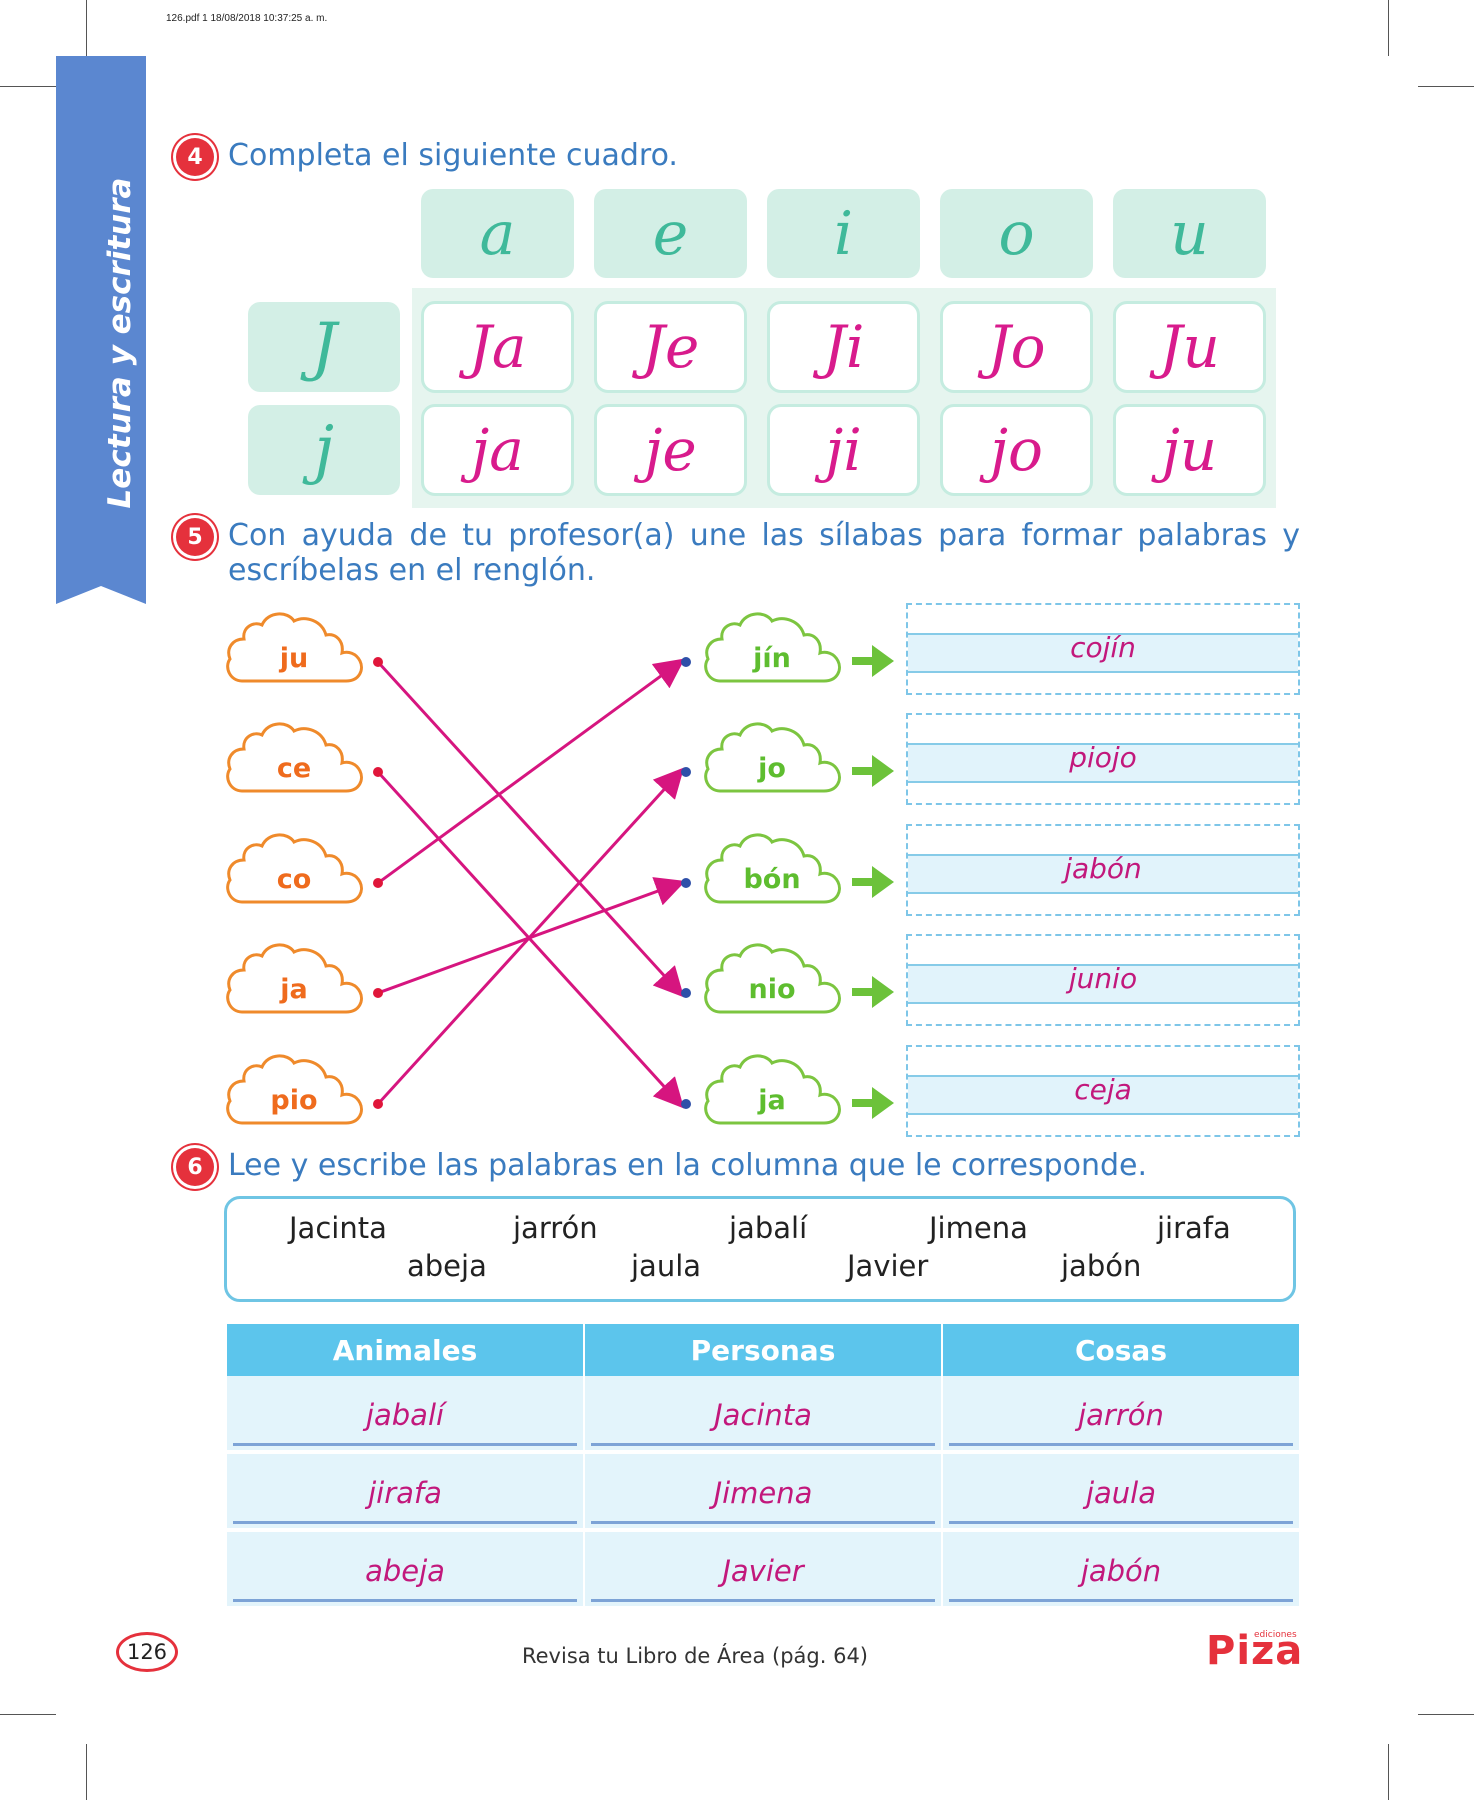 Image resolution: width=1474 pixels, height=1800 pixels. I want to click on side-tab-notch, so click(101, 595).